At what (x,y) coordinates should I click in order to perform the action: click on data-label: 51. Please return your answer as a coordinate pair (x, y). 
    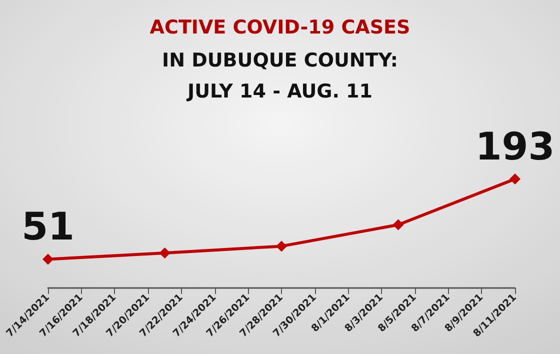
    Looking at the image, I should click on (48, 226).